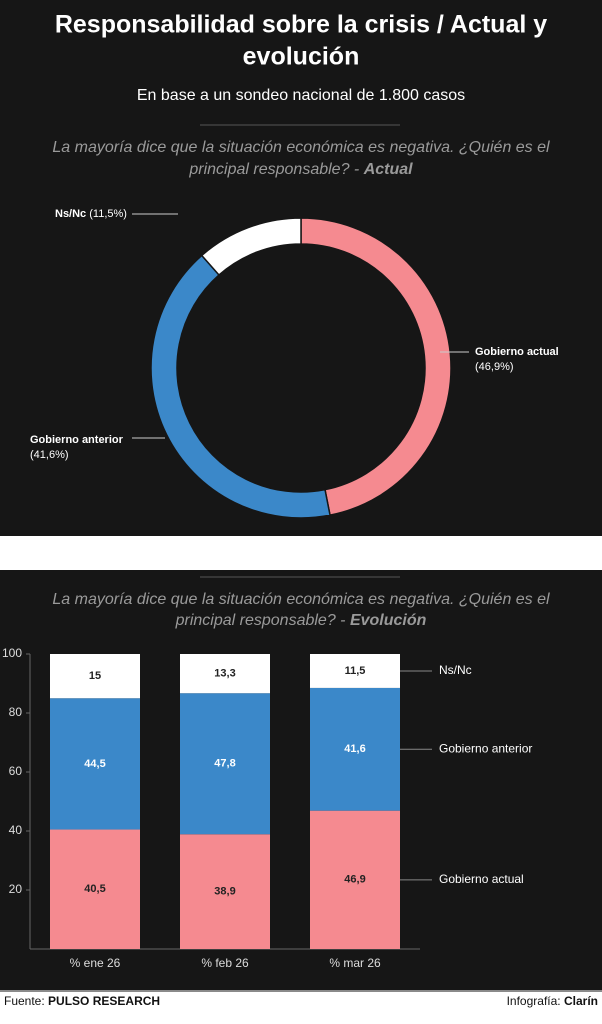 Image resolution: width=602 pixels, height=1024 pixels. Describe the element at coordinates (225, 963) in the screenshot. I see `x-tick-label: % feb 26` at that location.